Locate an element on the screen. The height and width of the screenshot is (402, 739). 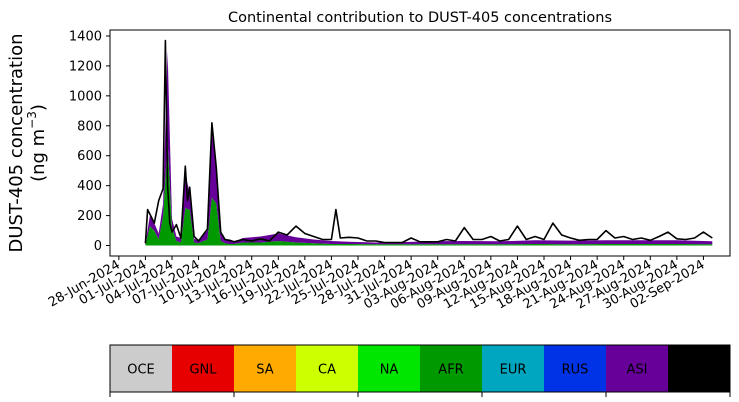
legend-label-gnl: GNL is located at coordinates (203, 370).